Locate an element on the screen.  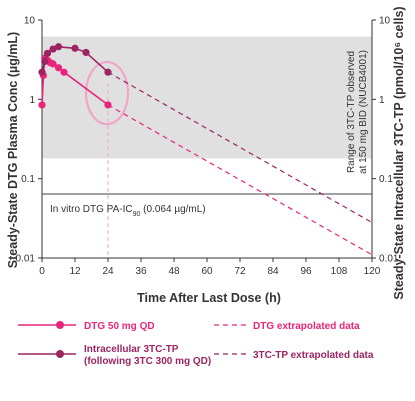
legend-dtg-extrap: DTG extrapolated data is located at coordinates (287, 326).